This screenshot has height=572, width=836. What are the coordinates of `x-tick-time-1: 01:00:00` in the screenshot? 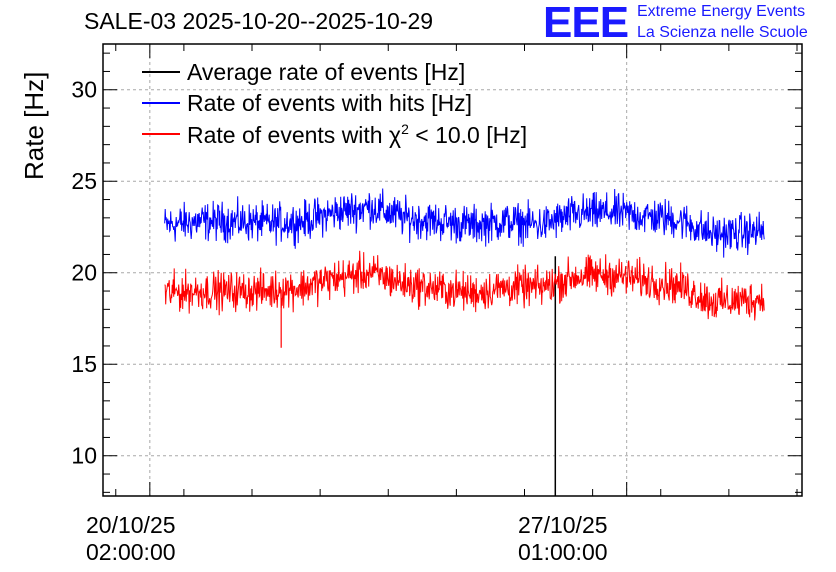 It's located at (563, 552).